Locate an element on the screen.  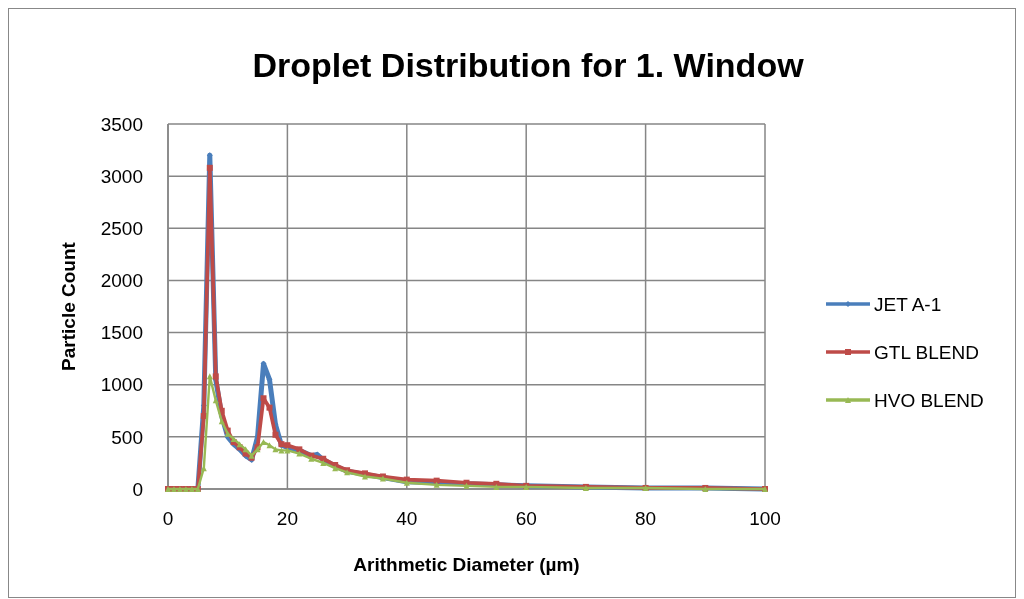
y-tick-label: 0 is located at coordinates (137, 489).